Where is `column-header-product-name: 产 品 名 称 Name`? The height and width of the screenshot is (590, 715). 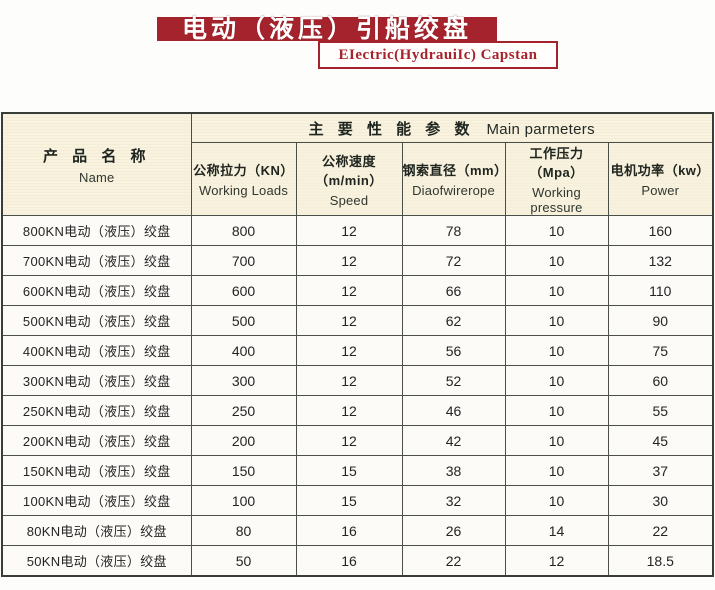
column-header-product-name: 产 品 名 称 Name is located at coordinates (96, 164).